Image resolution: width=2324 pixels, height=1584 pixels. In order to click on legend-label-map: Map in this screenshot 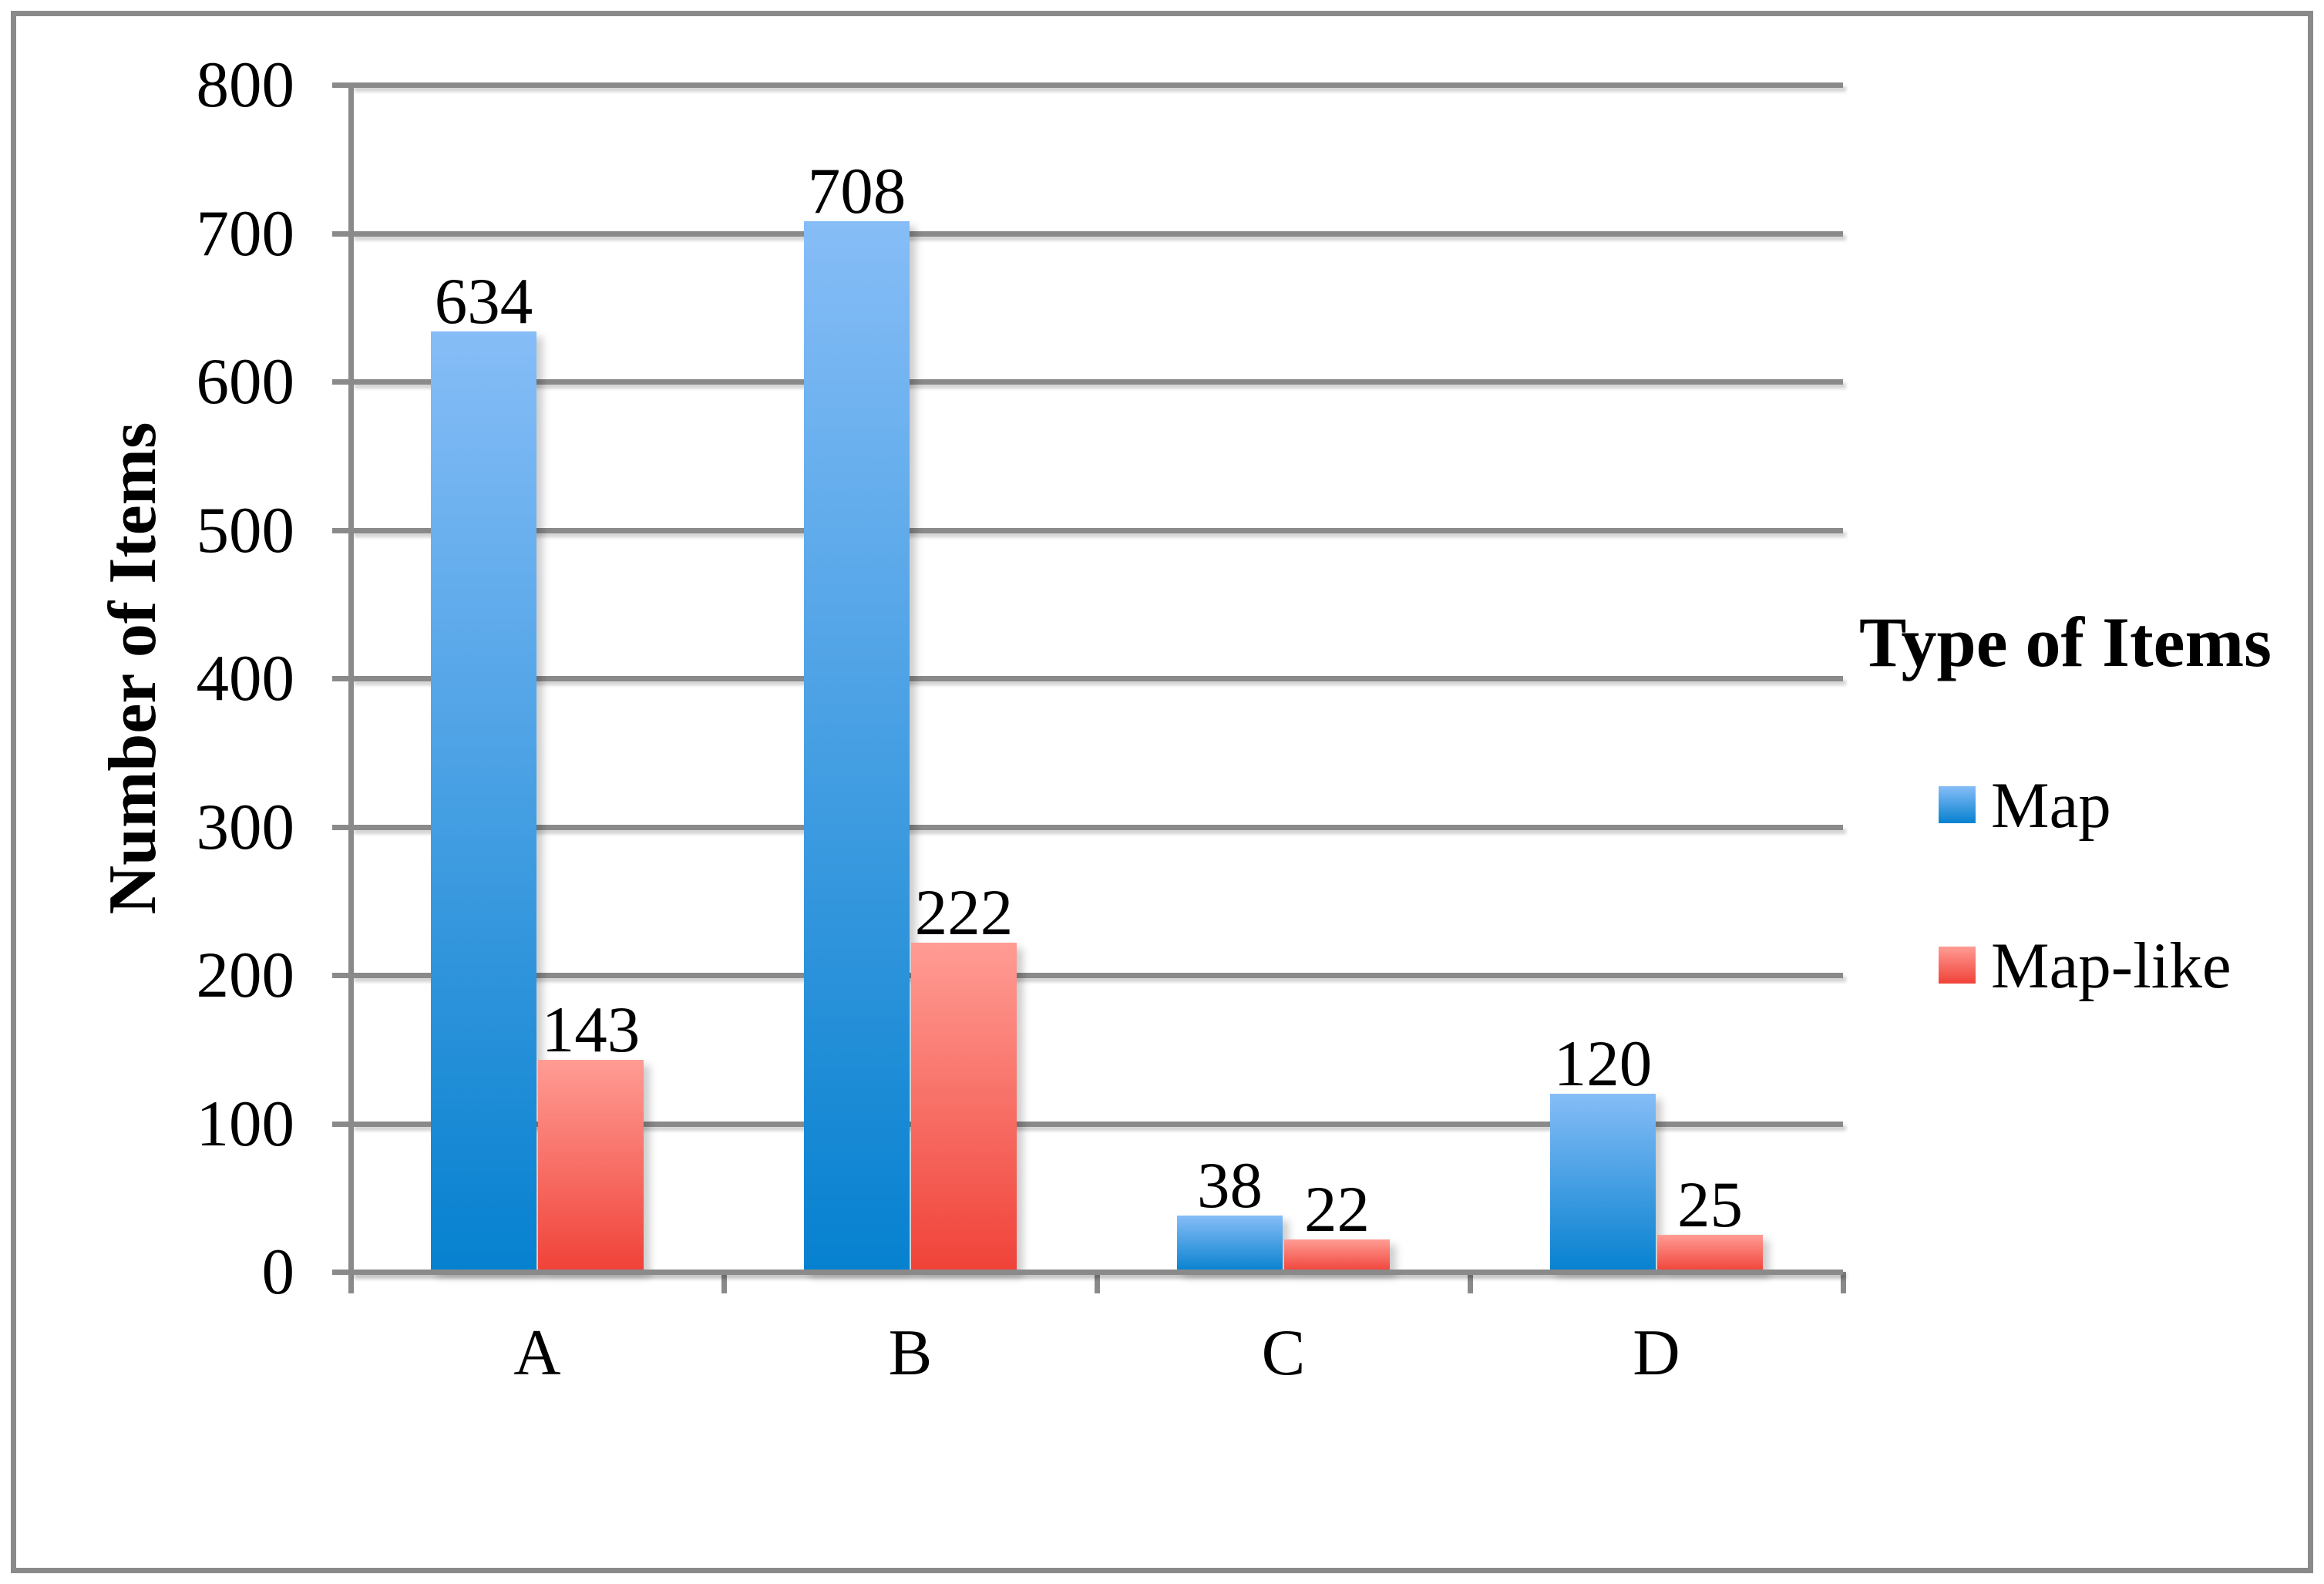, I will do `click(2051, 805)`.